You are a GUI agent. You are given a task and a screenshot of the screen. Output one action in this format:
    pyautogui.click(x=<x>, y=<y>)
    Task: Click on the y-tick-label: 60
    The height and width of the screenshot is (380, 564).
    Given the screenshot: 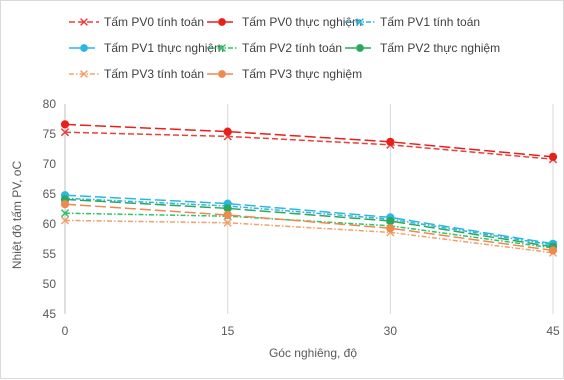 What is the action you would take?
    pyautogui.click(x=50, y=224)
    